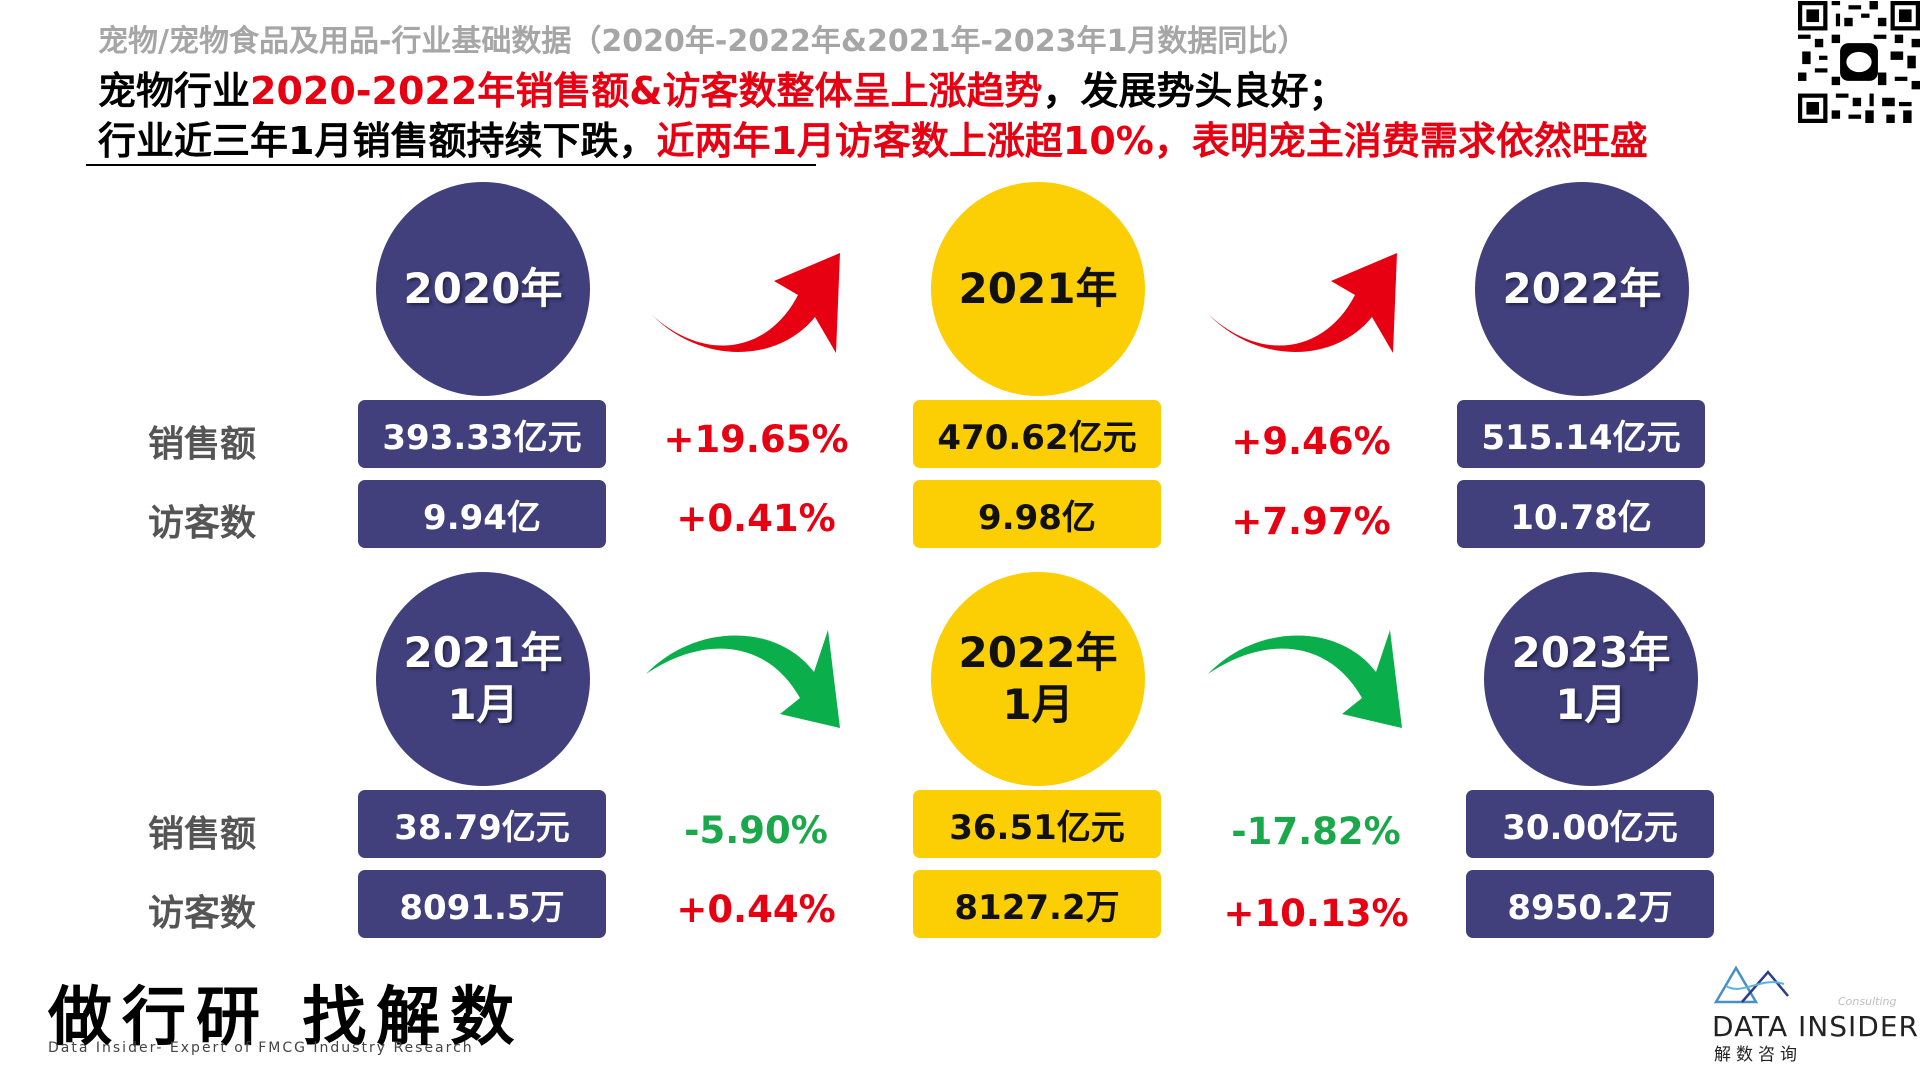  I want to click on period-circle-2023-jan: 2023年 1月, so click(1591, 679).